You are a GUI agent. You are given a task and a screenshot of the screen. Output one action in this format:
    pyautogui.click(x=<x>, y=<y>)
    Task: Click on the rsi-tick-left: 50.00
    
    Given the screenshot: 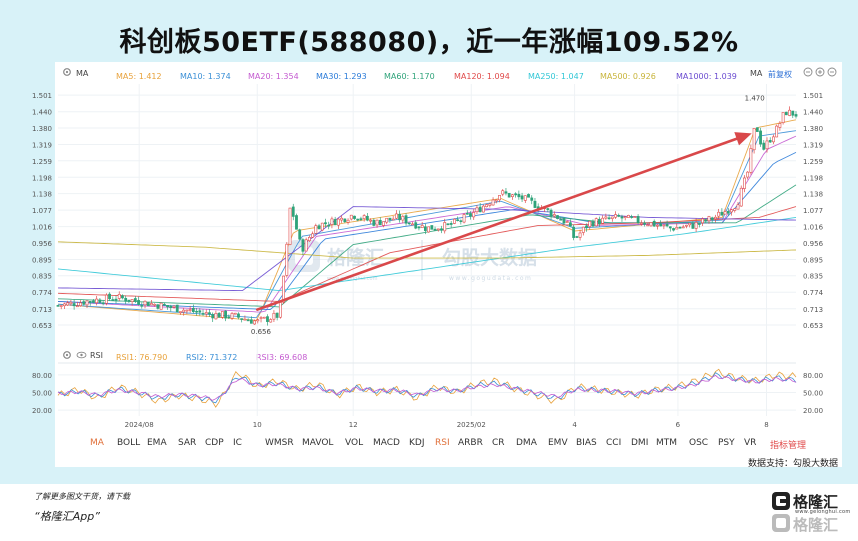 What is the action you would take?
    pyautogui.click(x=42, y=393)
    